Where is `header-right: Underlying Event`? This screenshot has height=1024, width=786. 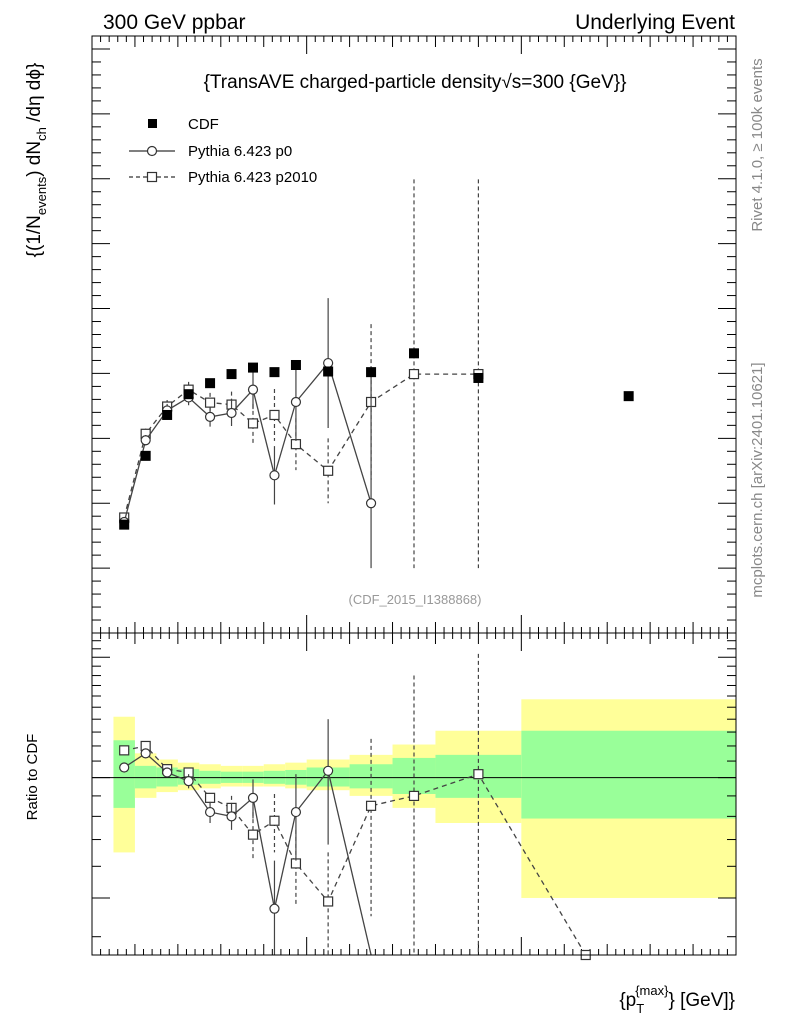 header-right: Underlying Event is located at coordinates (655, 22).